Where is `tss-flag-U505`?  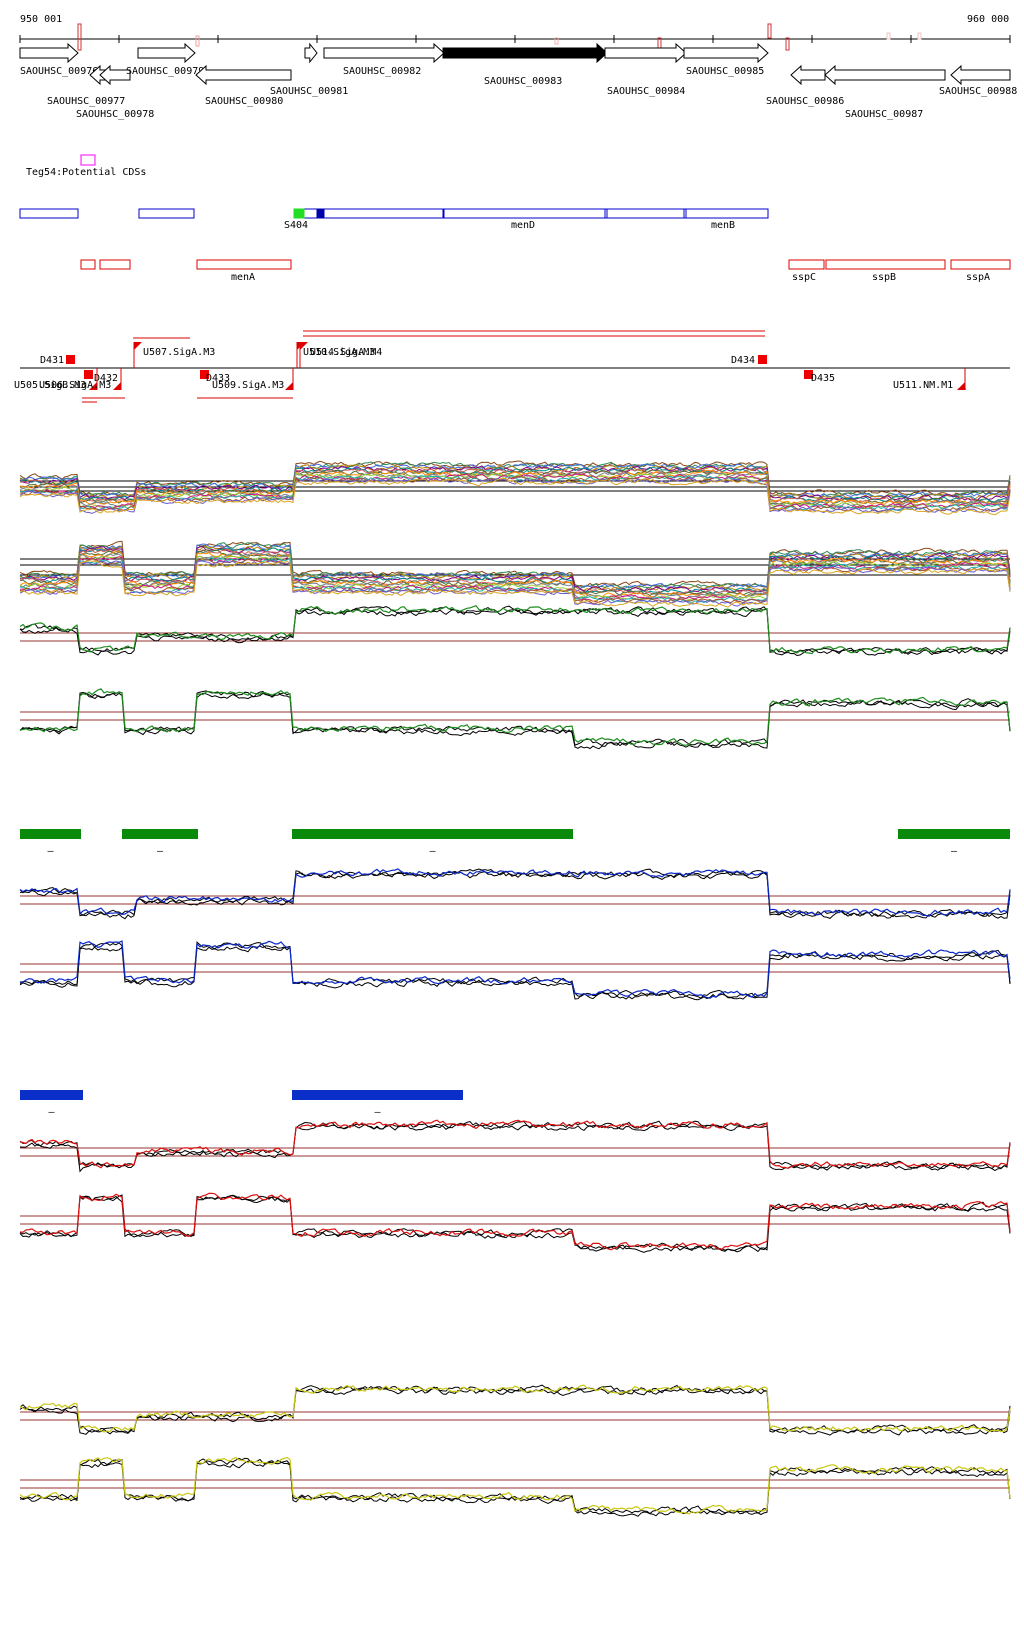 tss-flag-U505 is located at coordinates (117, 386).